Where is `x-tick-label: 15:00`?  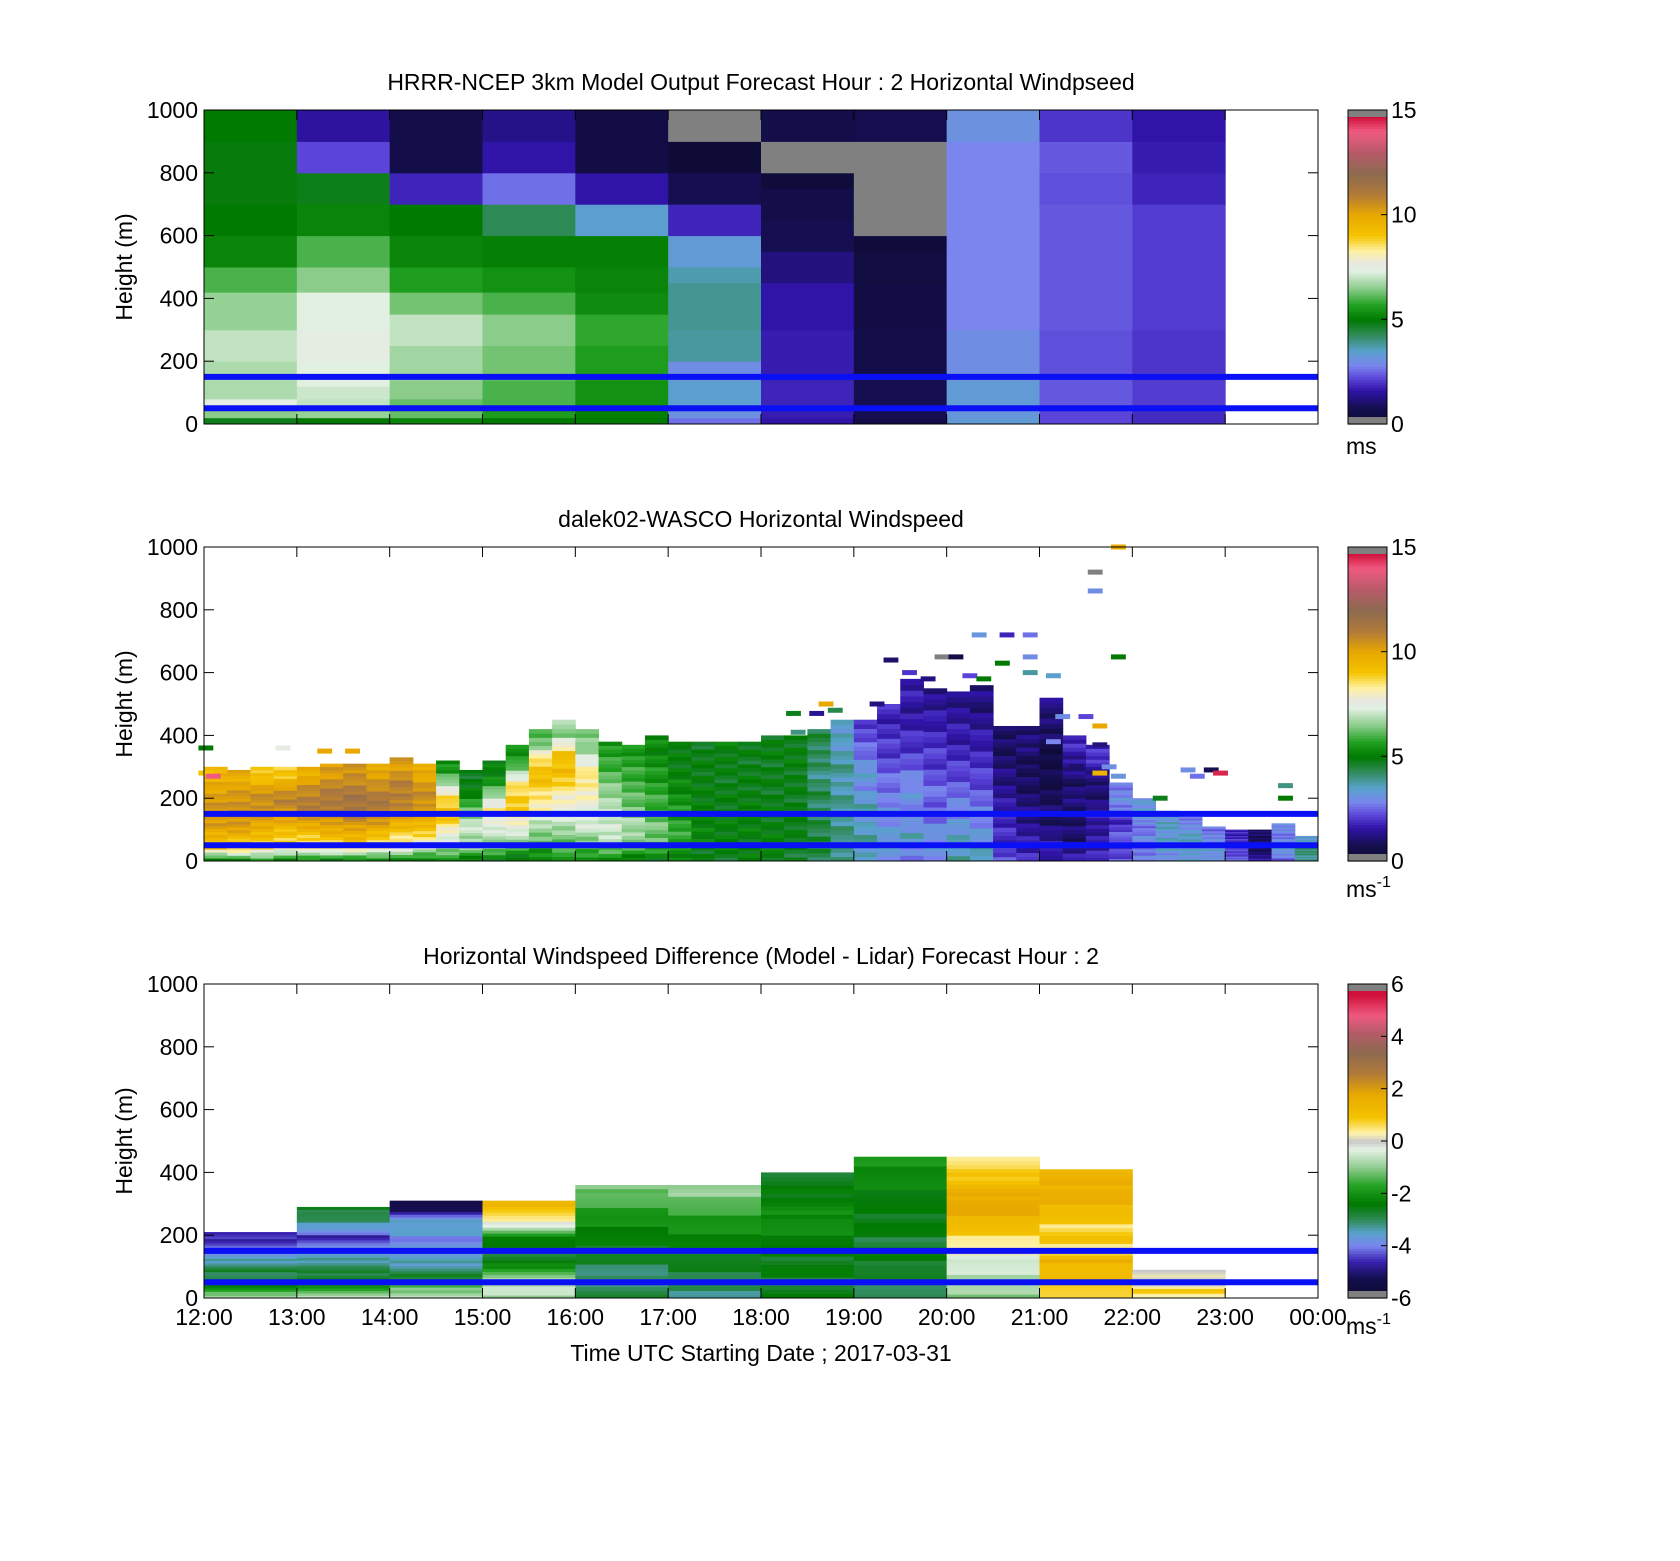
x-tick-label: 15:00 is located at coordinates (483, 1317).